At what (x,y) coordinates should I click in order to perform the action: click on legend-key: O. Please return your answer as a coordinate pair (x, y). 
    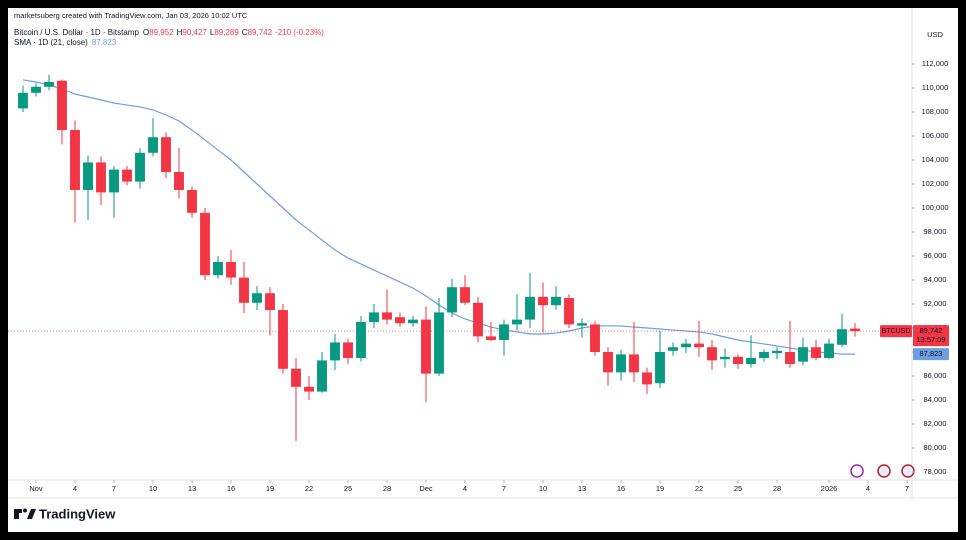
    Looking at the image, I should click on (146, 32).